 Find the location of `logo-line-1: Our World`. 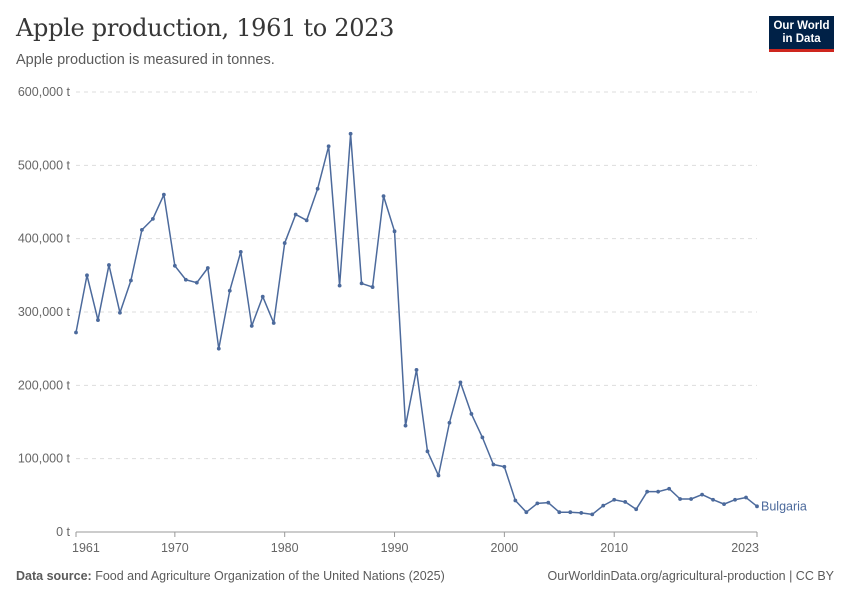

logo-line-1: Our World is located at coordinates (801, 26).